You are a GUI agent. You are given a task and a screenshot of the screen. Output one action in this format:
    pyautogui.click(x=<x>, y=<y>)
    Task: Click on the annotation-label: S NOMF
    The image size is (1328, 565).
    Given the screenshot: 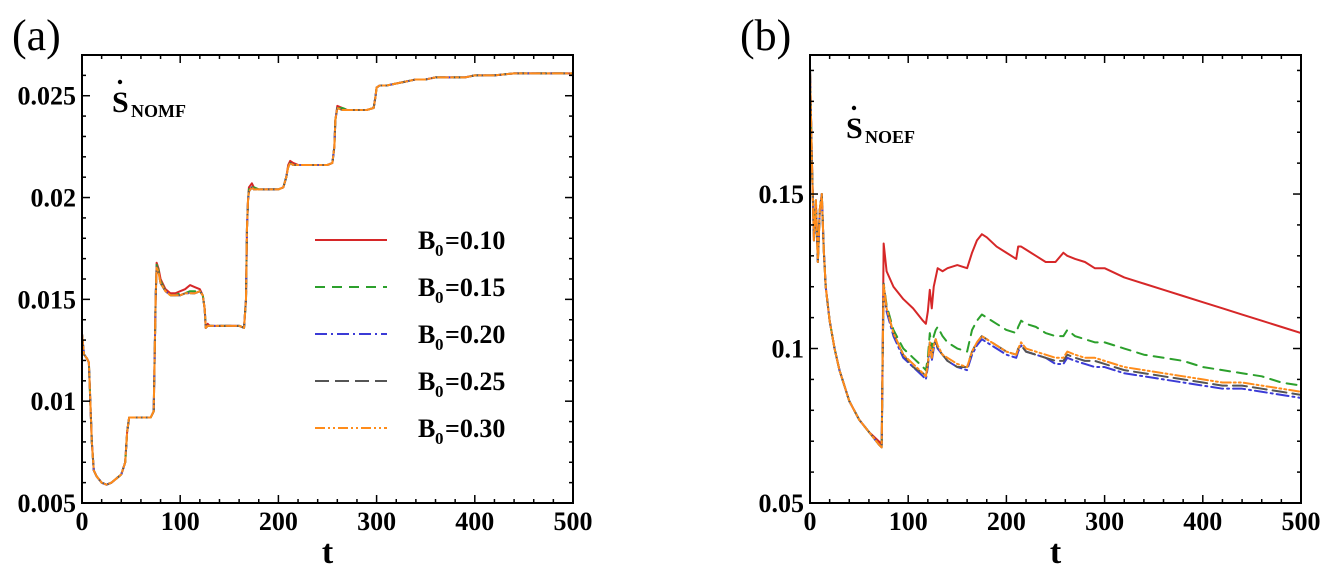 What is the action you would take?
    pyautogui.click(x=149, y=100)
    